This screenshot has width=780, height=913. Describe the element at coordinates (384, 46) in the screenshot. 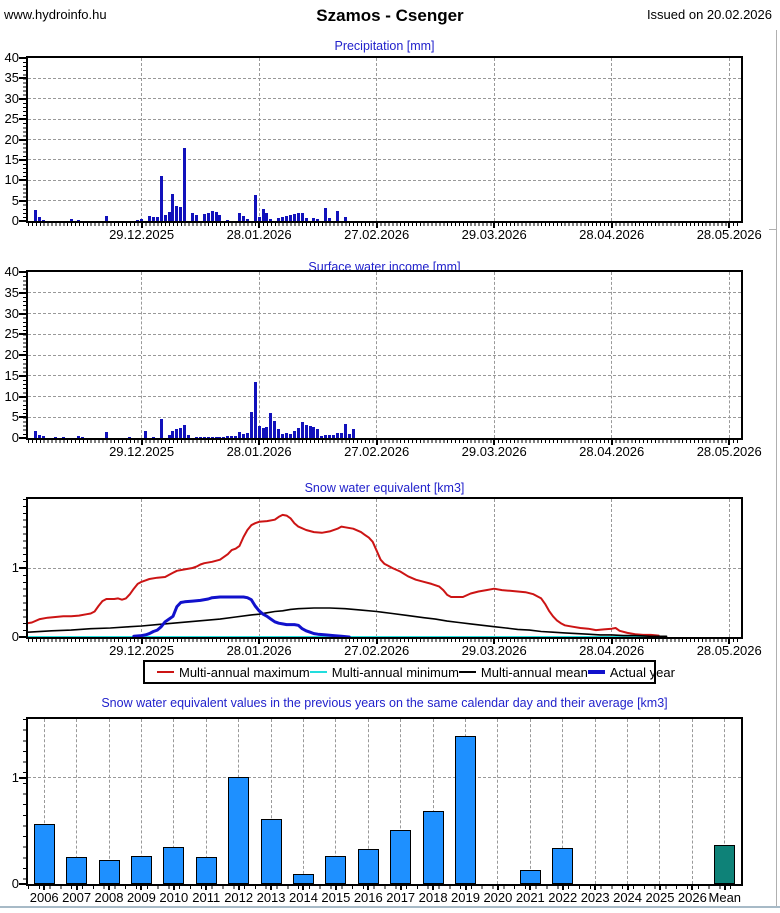

I see `precipitation-chart-title: Precipitation [mm]` at that location.